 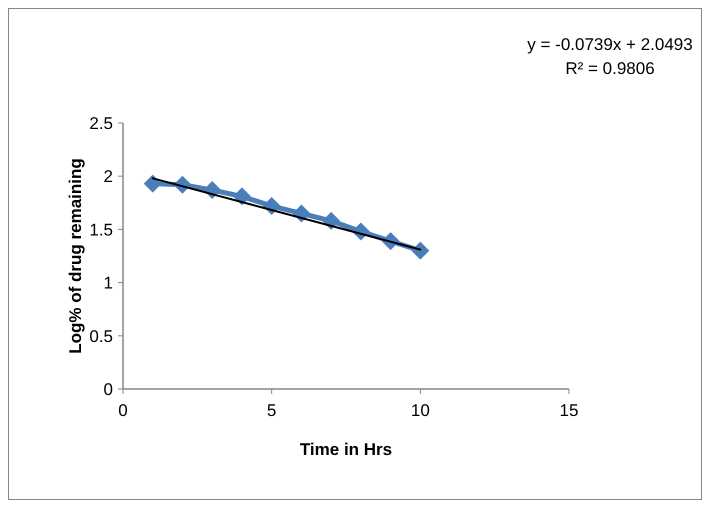 What do you see at coordinates (101, 123) in the screenshot?
I see `y-tick-label: 2.5` at bounding box center [101, 123].